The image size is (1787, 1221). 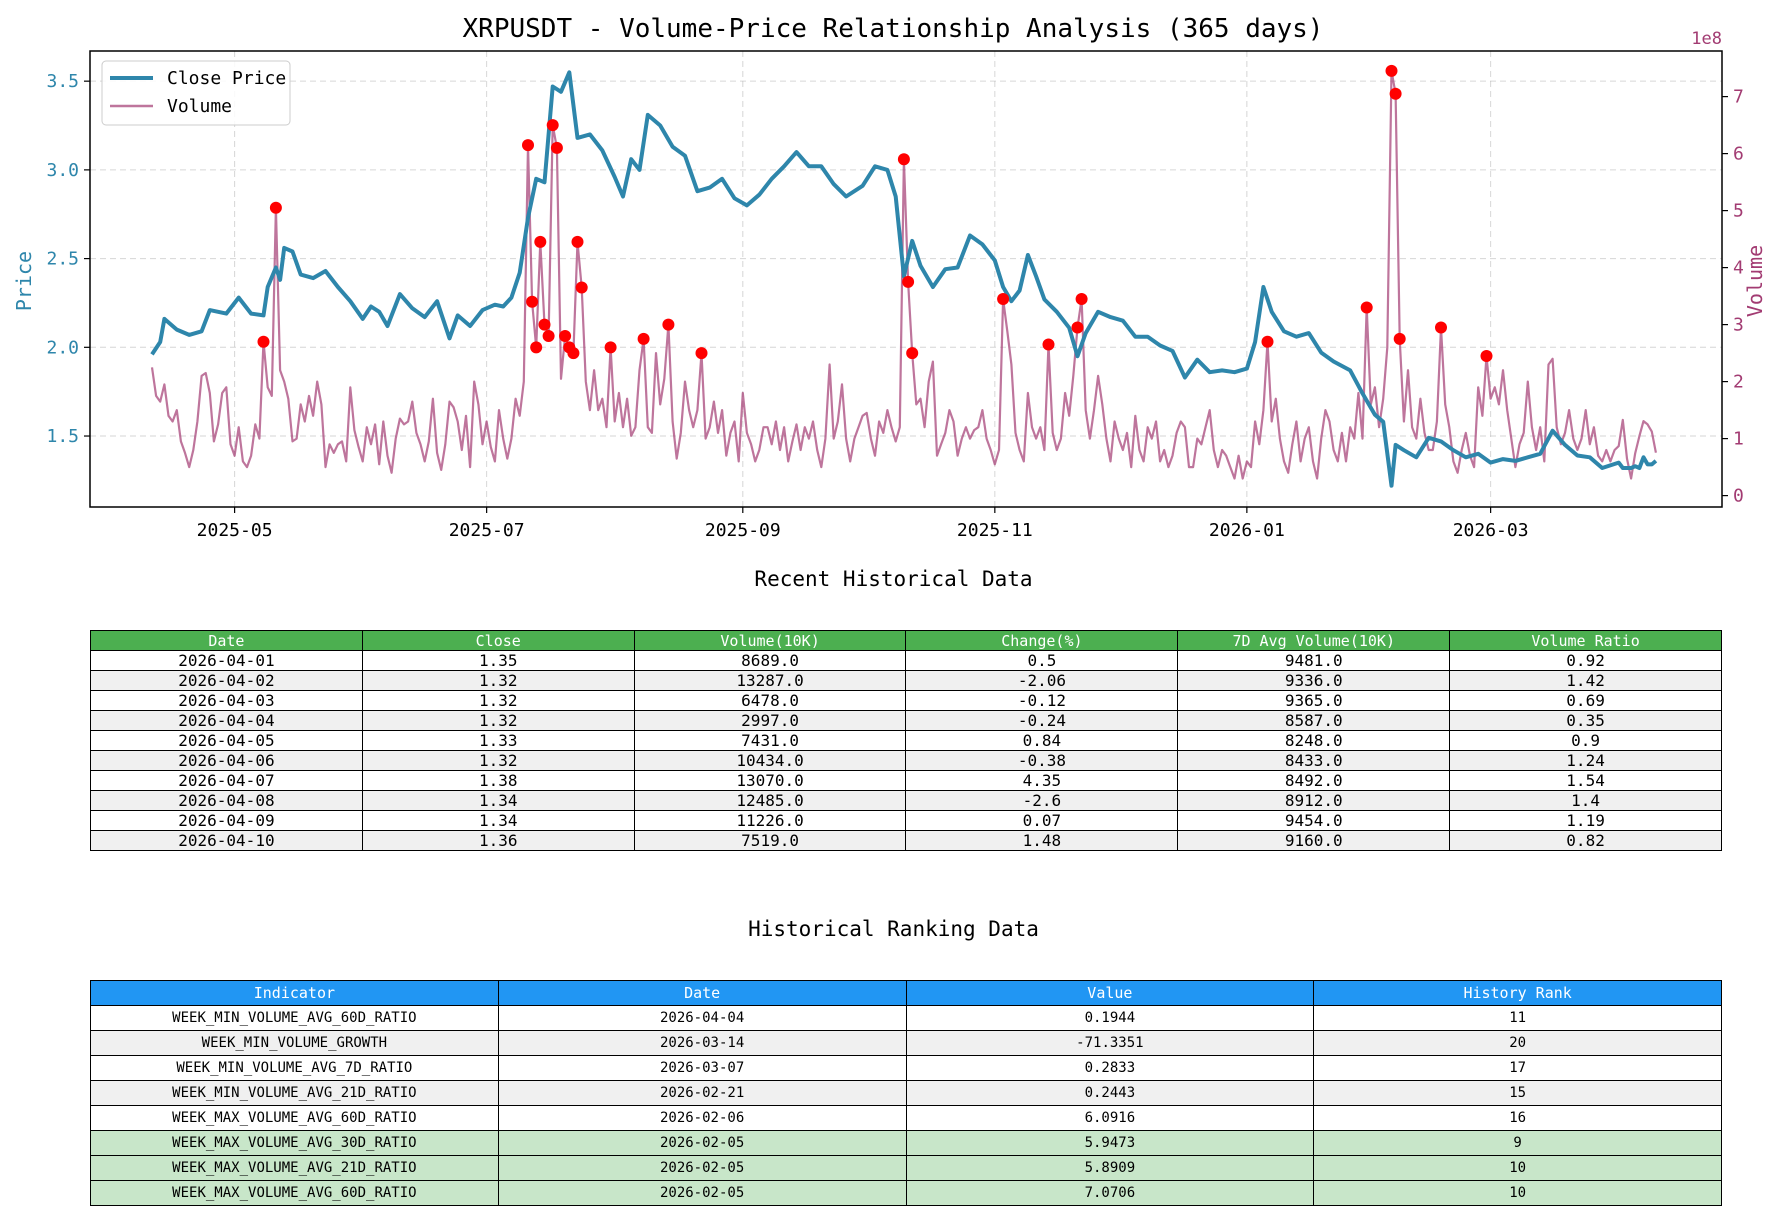 What do you see at coordinates (1585, 740) in the screenshot?
I see `table-cell: 0.9` at bounding box center [1585, 740].